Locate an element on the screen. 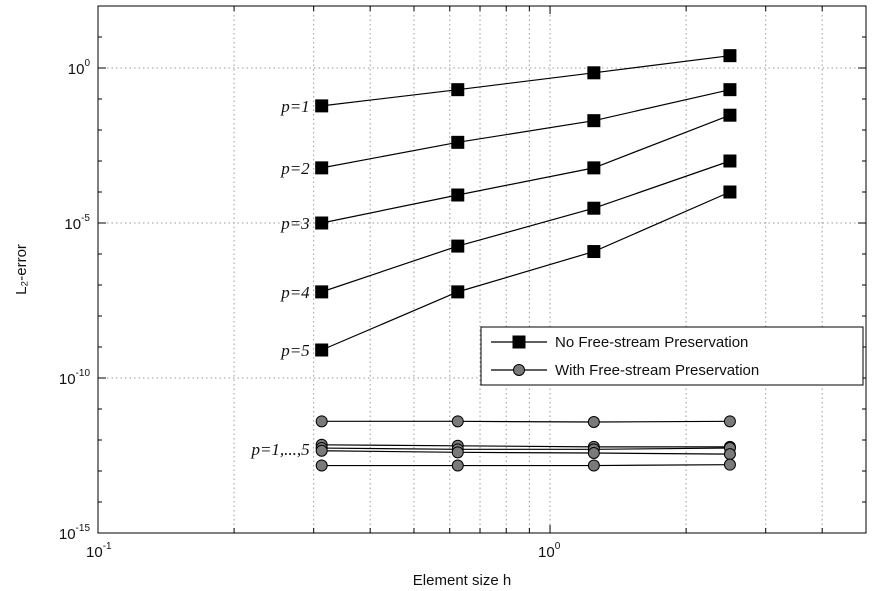 Image resolution: width=874 pixels, height=591 pixels. legend-box is located at coordinates (672, 356).